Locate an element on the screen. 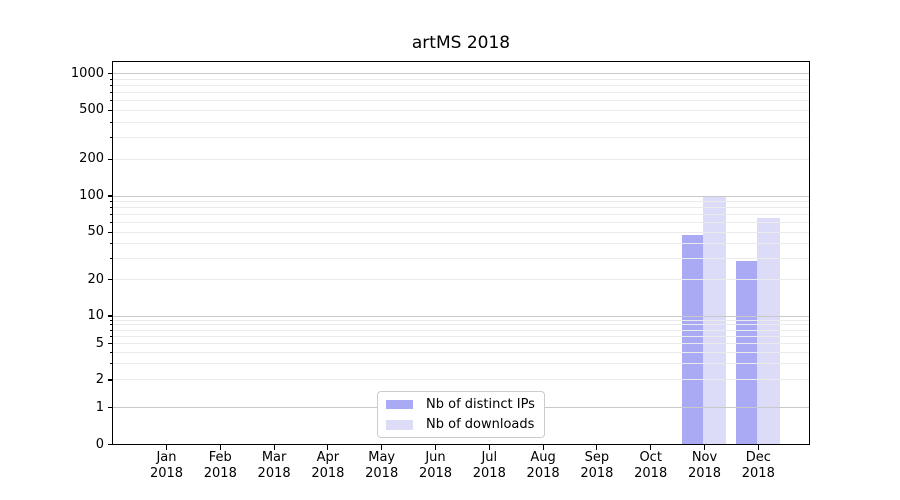  y-tick-label: 50 is located at coordinates (95, 232).